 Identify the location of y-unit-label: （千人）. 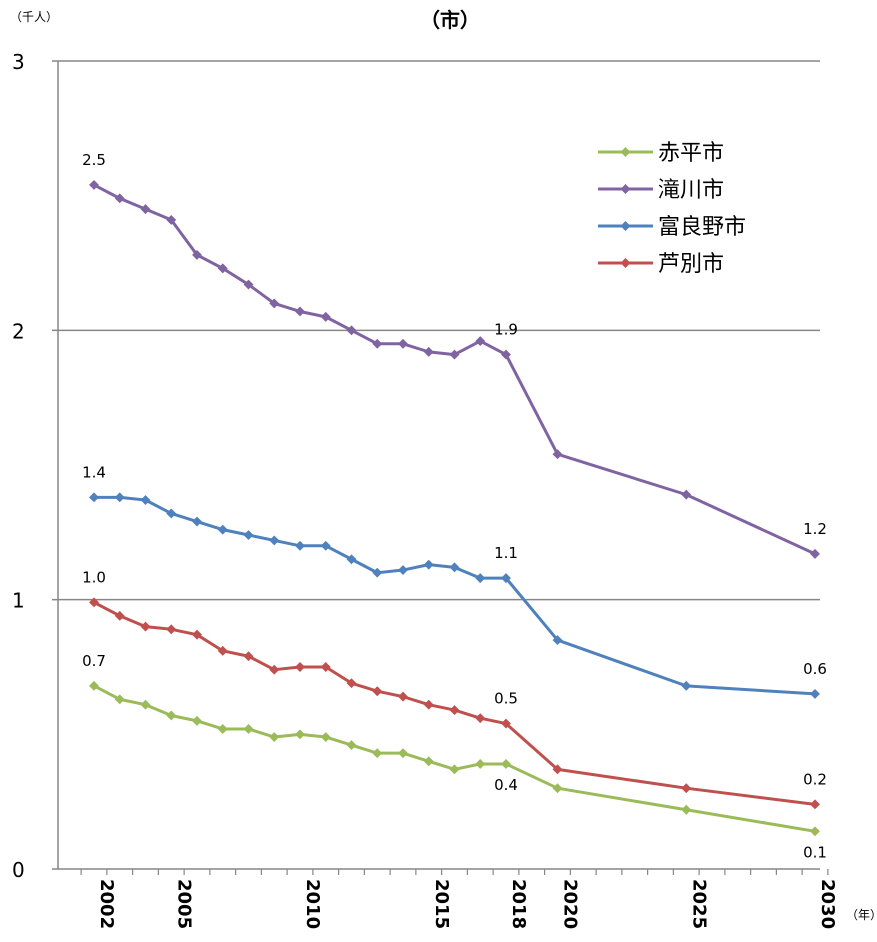
(34, 17).